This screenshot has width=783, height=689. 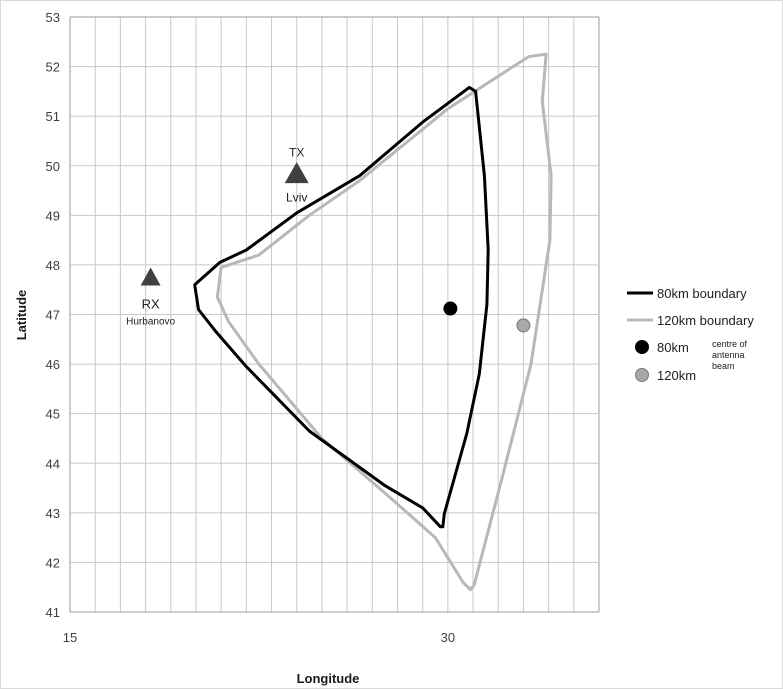 What do you see at coordinates (53, 562) in the screenshot?
I see `y-tick-label: 42` at bounding box center [53, 562].